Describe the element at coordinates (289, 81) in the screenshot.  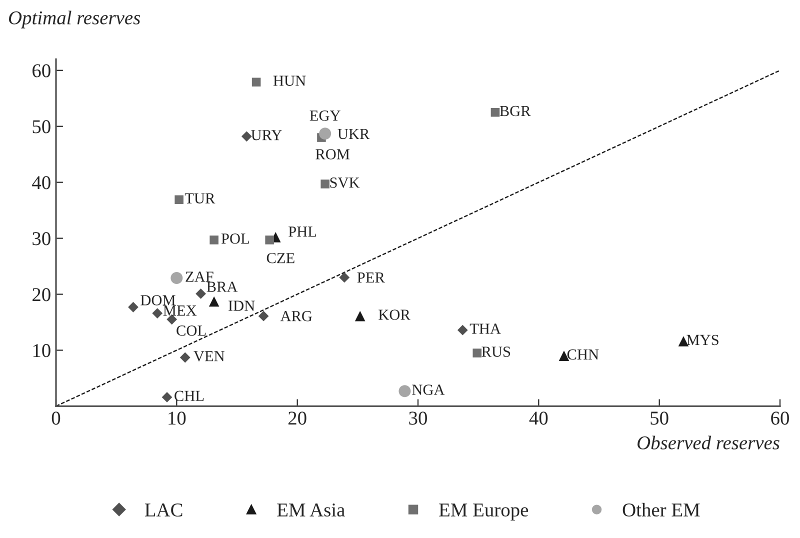
I see `annotation: HUN` at that location.